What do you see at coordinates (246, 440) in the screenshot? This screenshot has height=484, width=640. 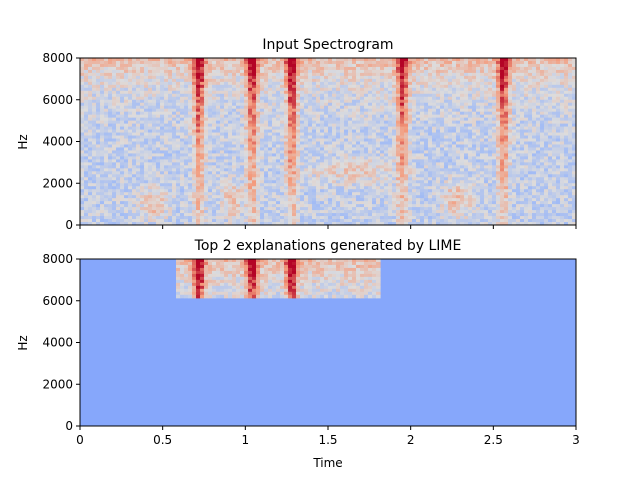 I see `x-tick-label: 1` at bounding box center [246, 440].